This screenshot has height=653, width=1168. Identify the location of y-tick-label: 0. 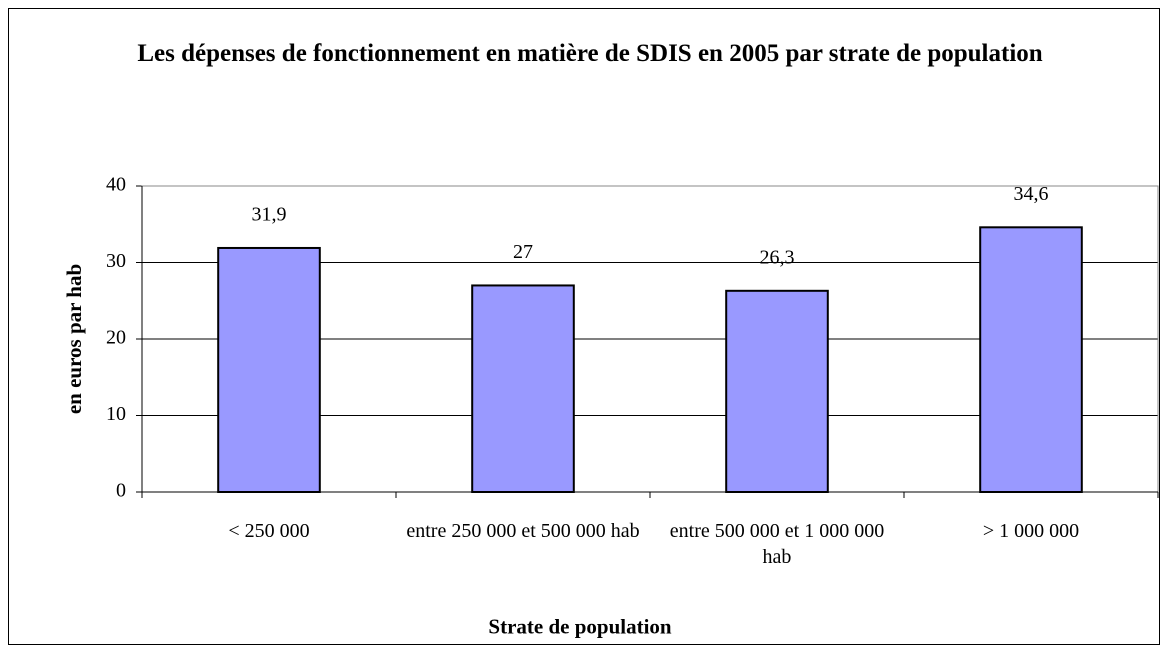
(121, 491).